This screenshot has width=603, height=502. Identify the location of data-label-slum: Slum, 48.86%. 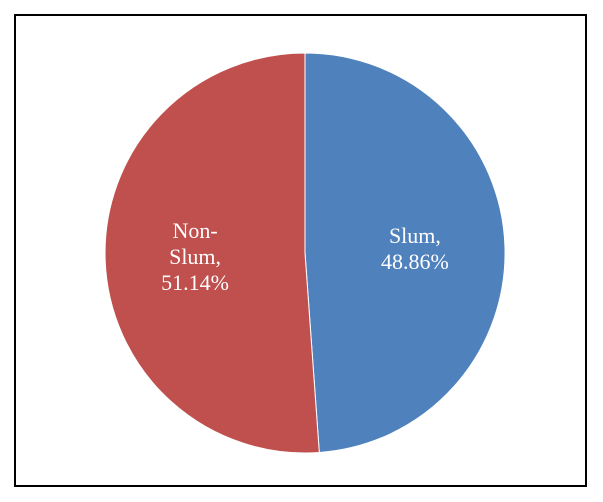
(415, 248).